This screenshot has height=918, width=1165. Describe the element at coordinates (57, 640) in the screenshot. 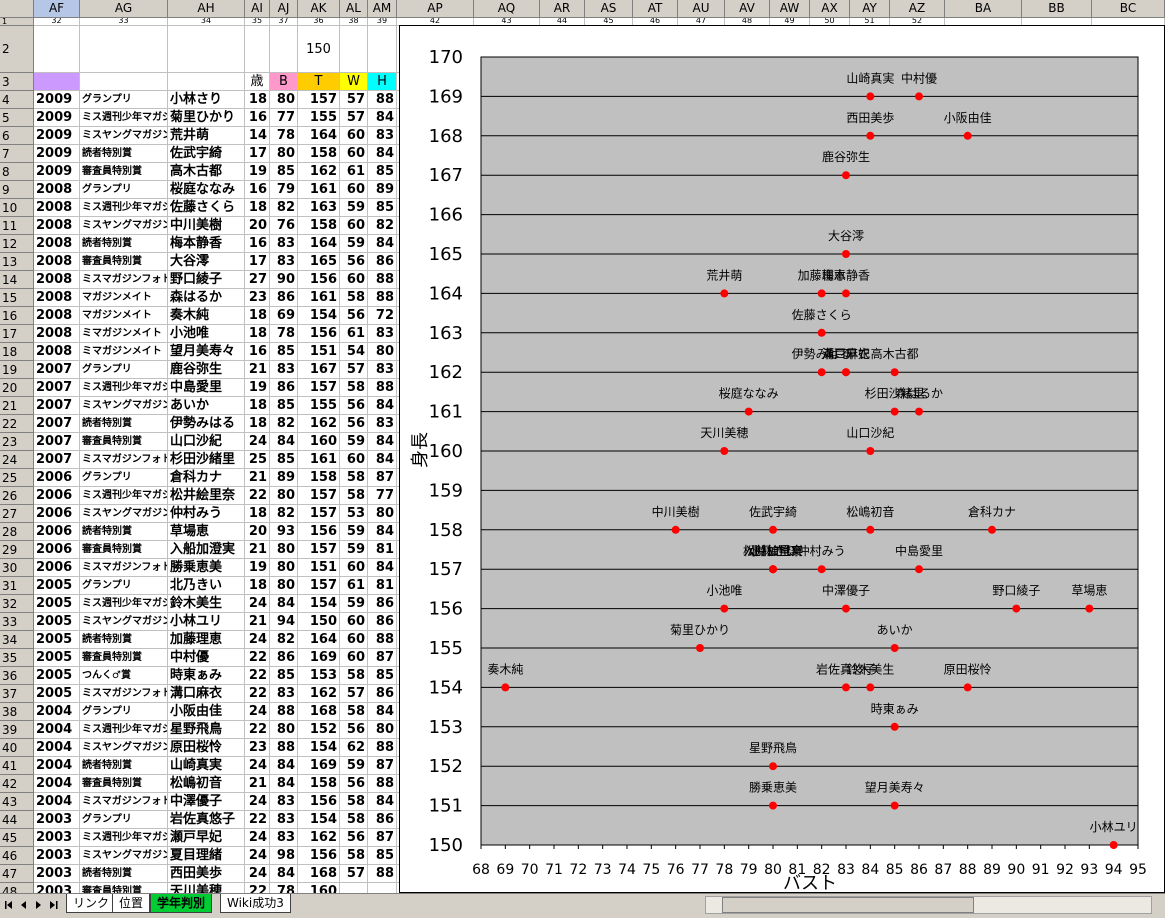

I see `cell: 2005` at that location.